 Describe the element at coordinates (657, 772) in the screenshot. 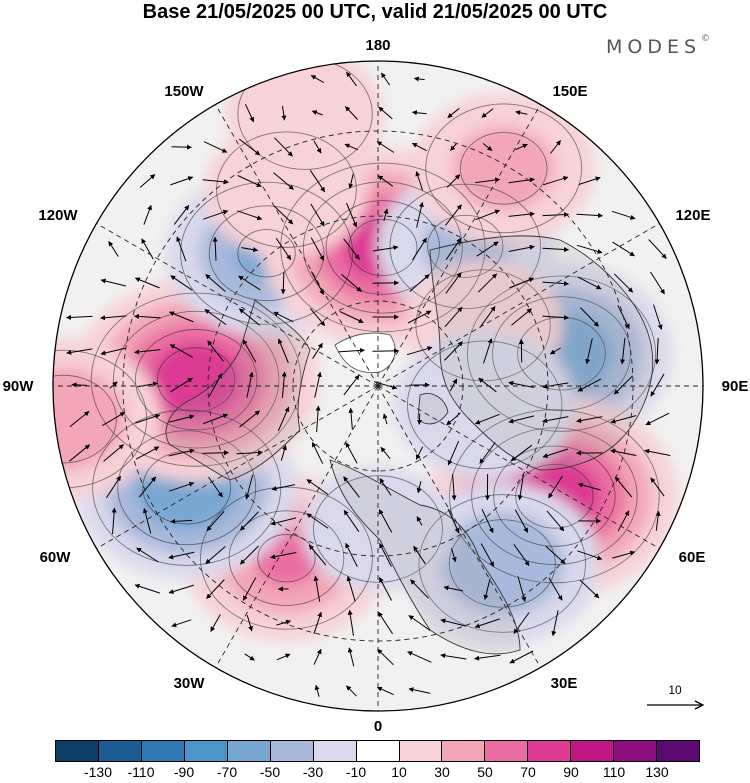

I see `color-scale-tick-label: 130` at that location.